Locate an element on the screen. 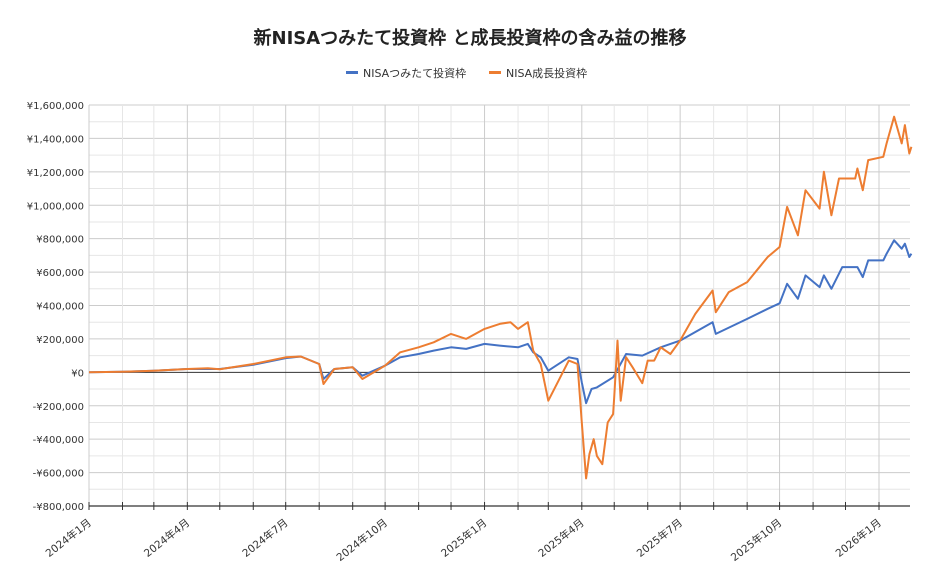  y-tick-label: ¥1,600,000 is located at coordinates (55, 106).